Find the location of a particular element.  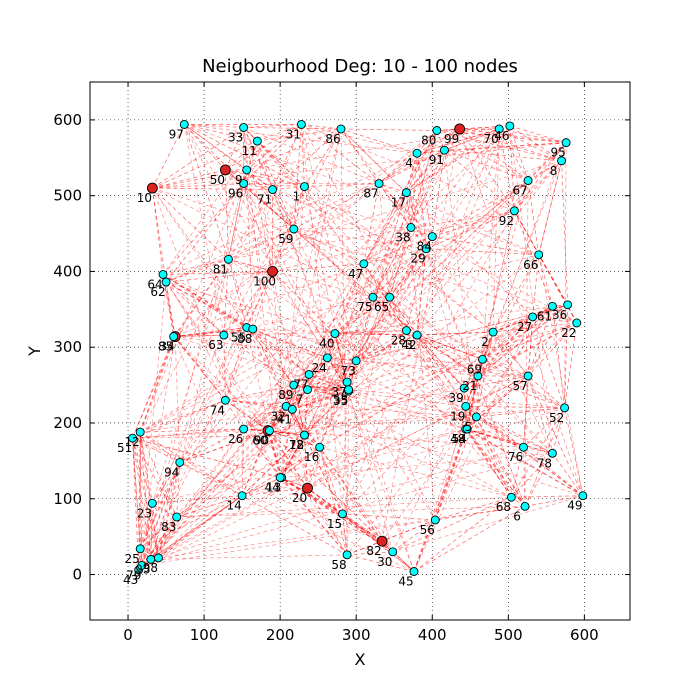

node-label-47: 47 is located at coordinates (355, 274).